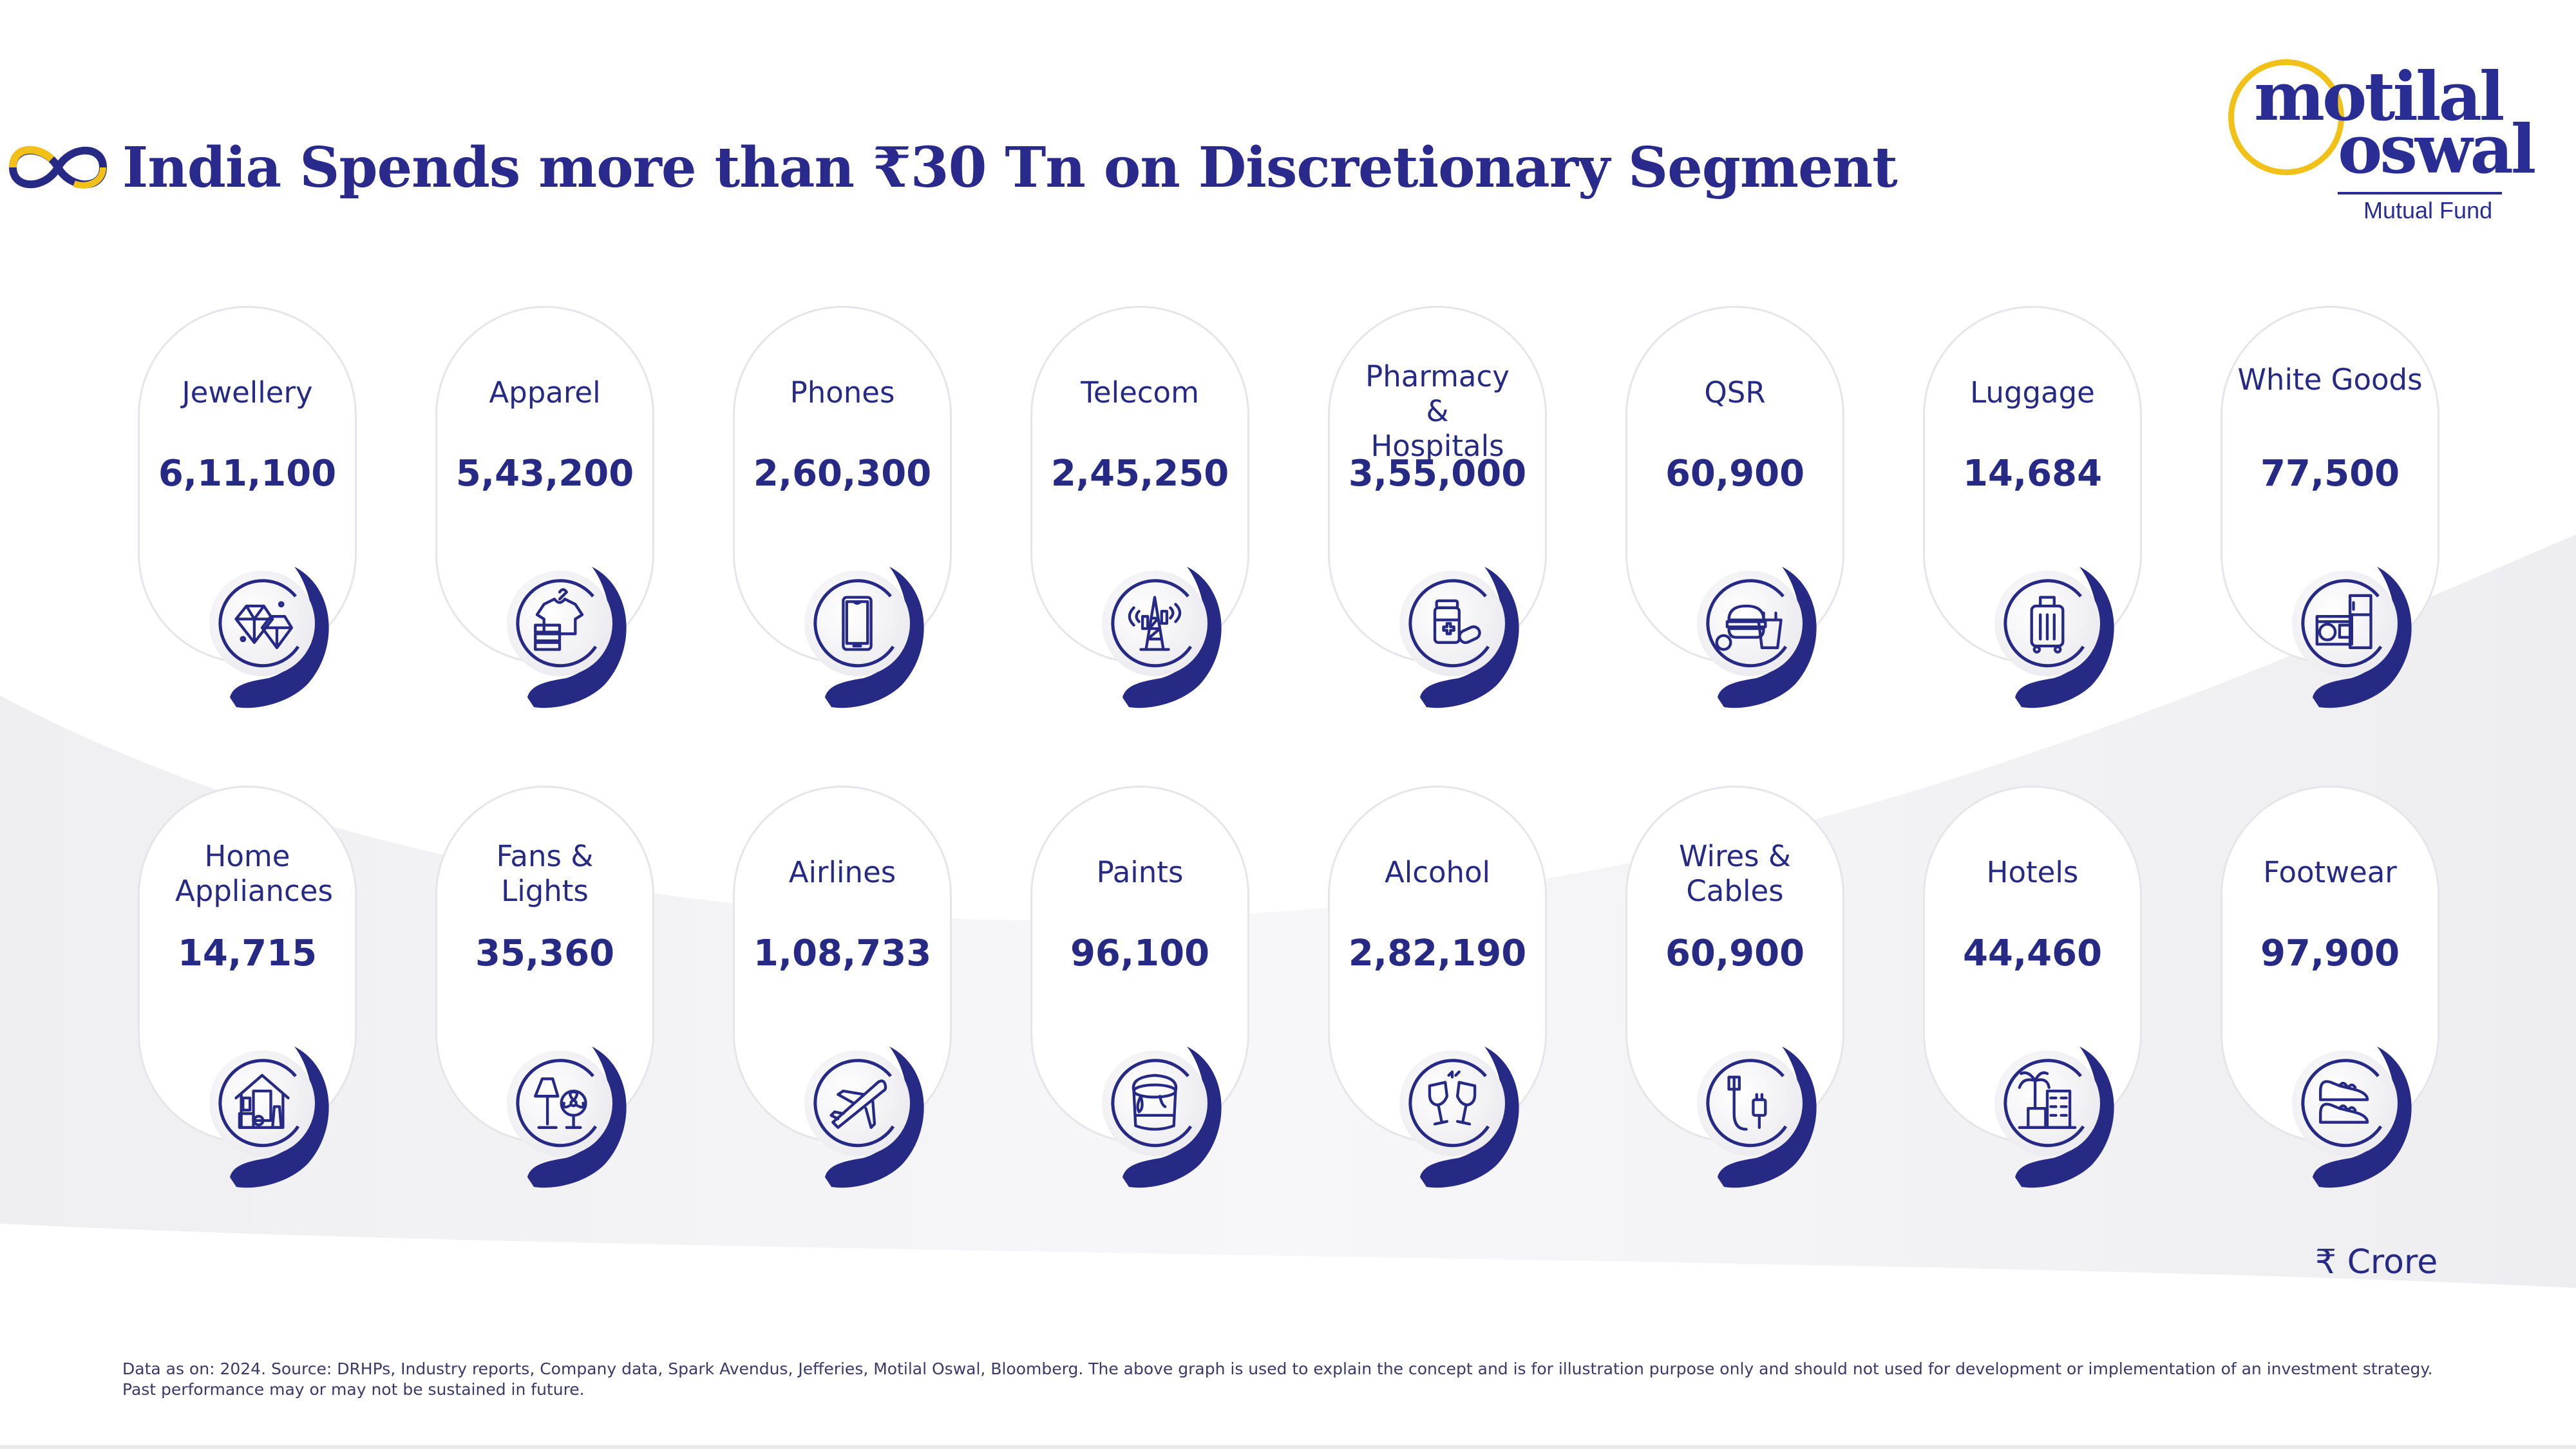 The height and width of the screenshot is (1449, 2576). What do you see at coordinates (1139, 507) in the screenshot?
I see `segment-card: Telecom 2,45,250` at bounding box center [1139, 507].